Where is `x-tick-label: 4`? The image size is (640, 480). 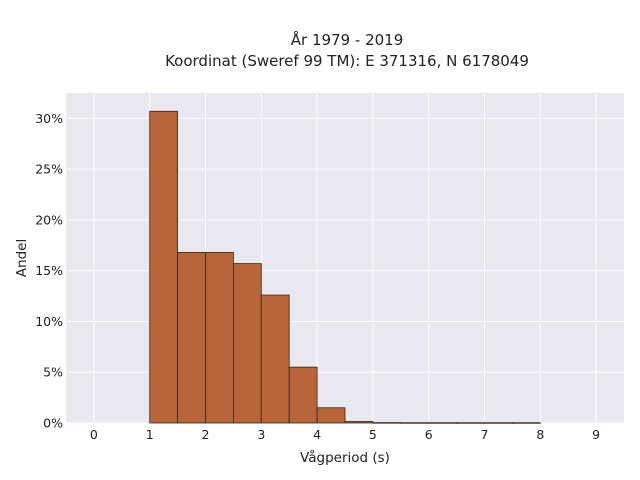
x-tick-label: 4 is located at coordinates (317, 434).